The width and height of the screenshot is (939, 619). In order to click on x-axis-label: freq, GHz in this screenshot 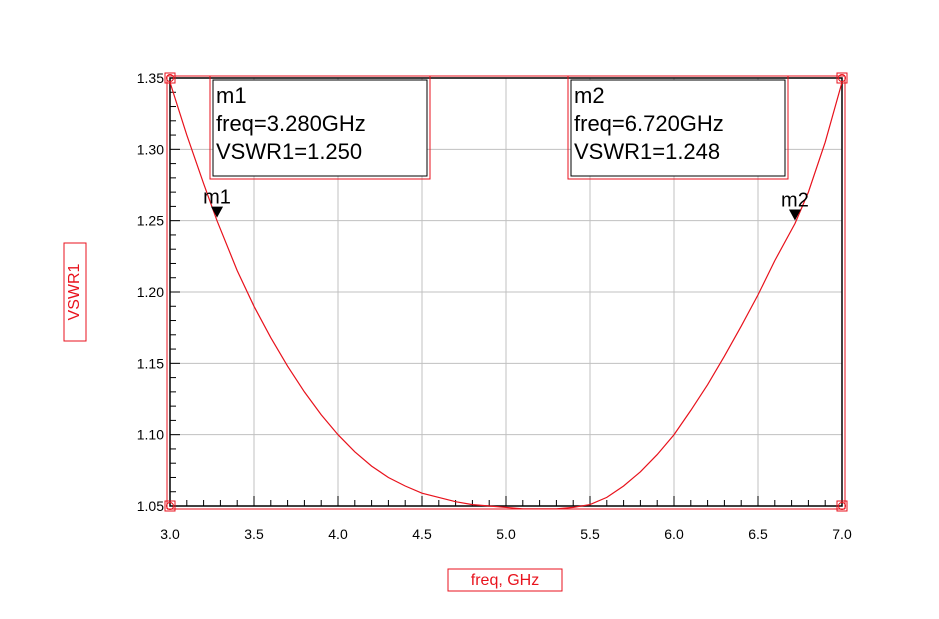, I will do `click(505, 580)`.